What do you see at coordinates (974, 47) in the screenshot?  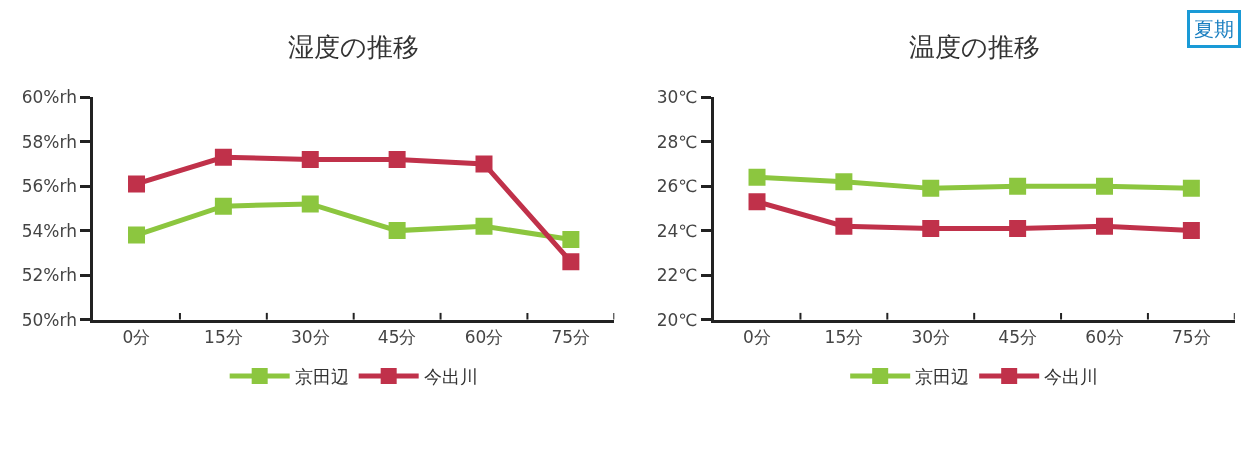 I see `chart-title: 温度の推移` at bounding box center [974, 47].